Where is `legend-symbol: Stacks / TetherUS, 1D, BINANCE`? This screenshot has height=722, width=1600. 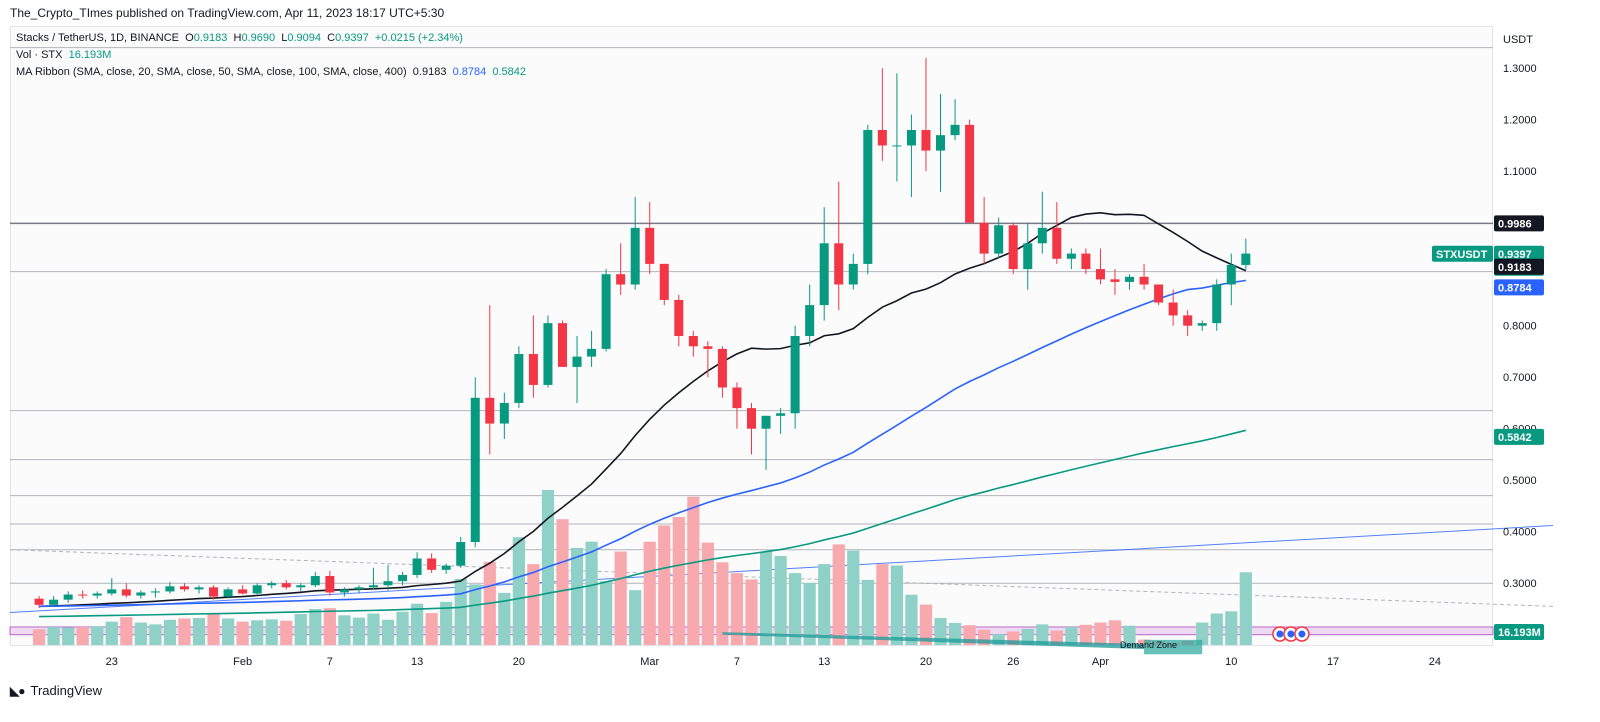
legend-symbol: Stacks / TetherUS, 1D, BINANCE is located at coordinates (98, 38).